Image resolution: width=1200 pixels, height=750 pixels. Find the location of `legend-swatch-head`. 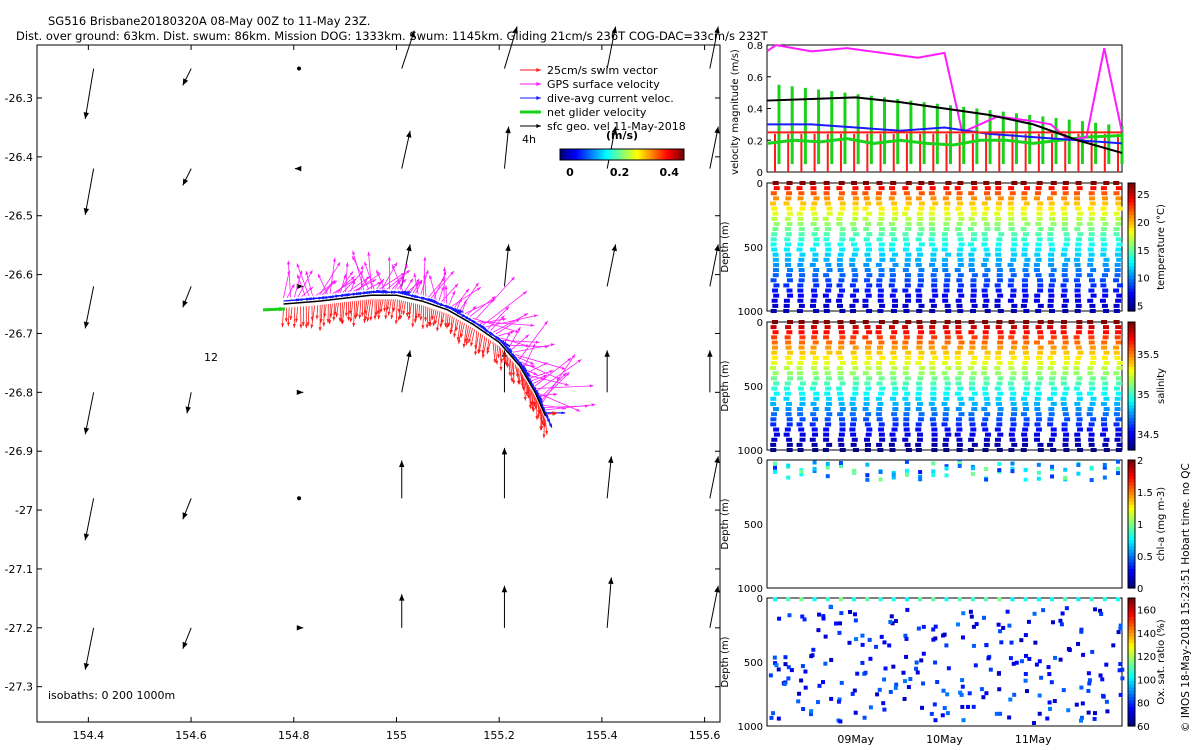

legend-swatch-head is located at coordinates (538, 126).